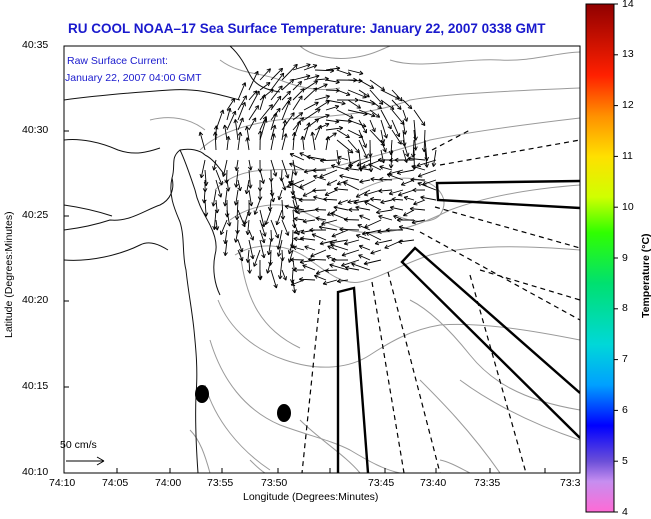 Image resolution: width=651 pixels, height=519 pixels. Describe the element at coordinates (628, 105) in the screenshot. I see `colorbar-tick-label: 12` at that location.